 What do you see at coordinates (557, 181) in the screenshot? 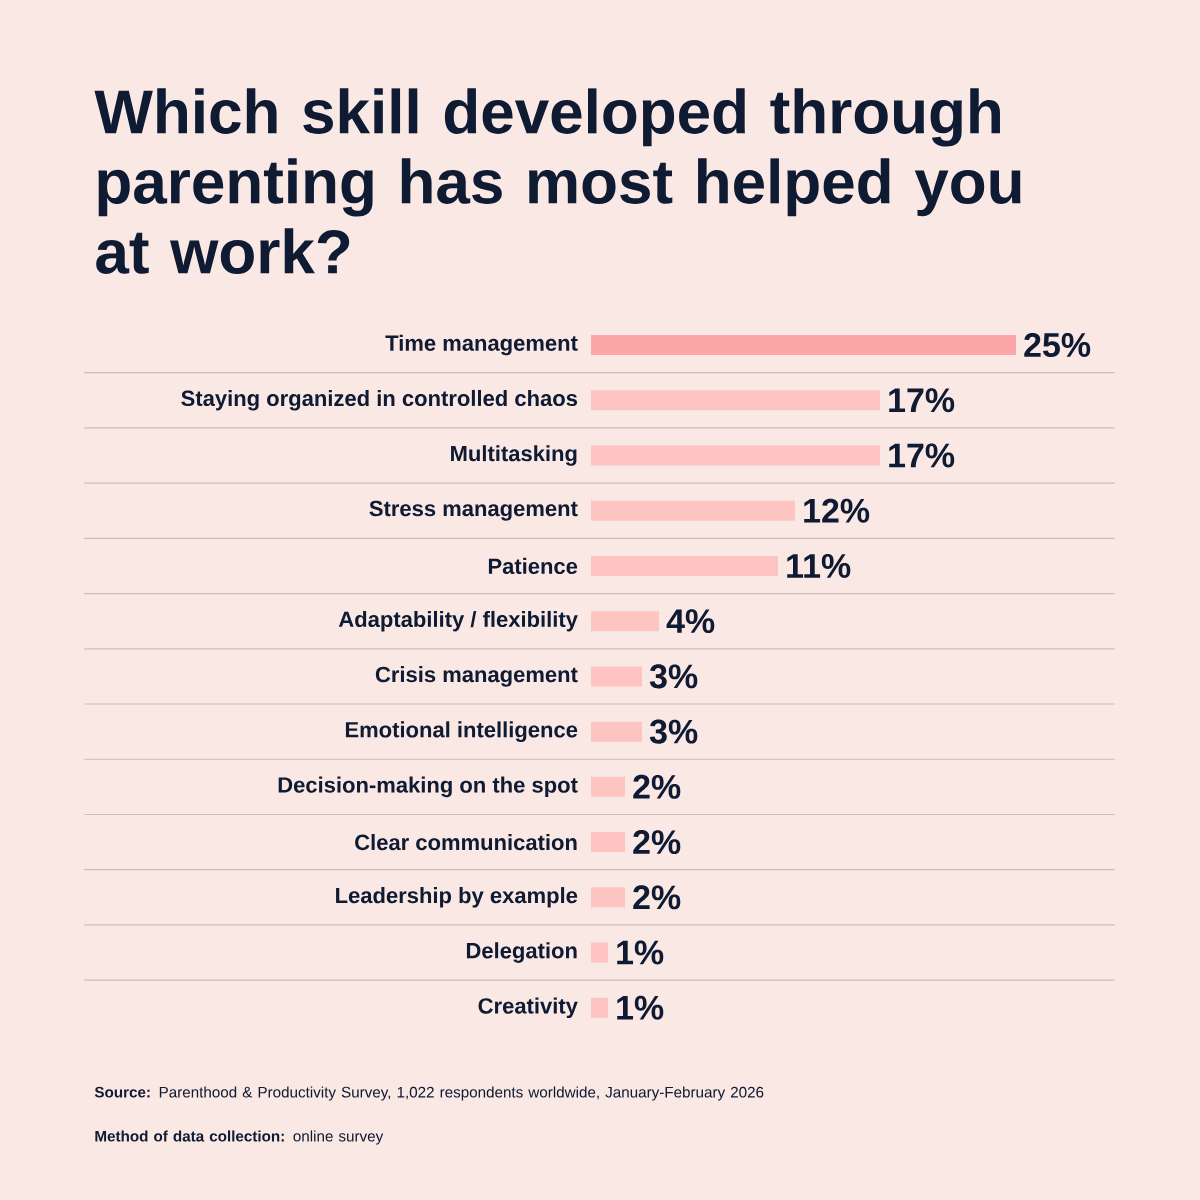
I see `chart-title: Which skill developed through parenting has most helped you at work?` at bounding box center [557, 181].